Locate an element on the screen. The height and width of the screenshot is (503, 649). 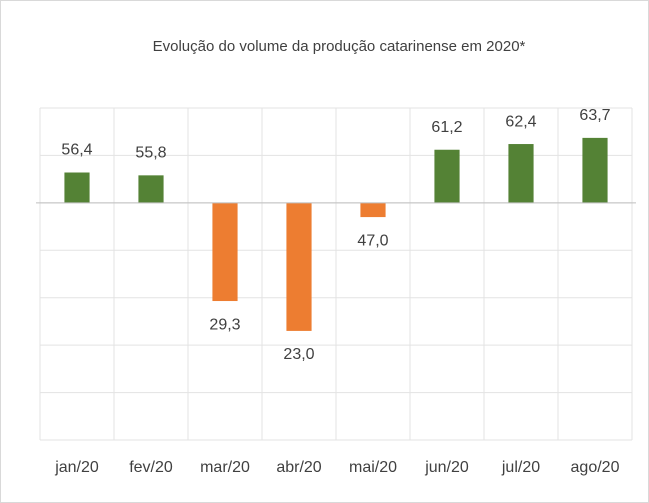
data-label: 55,8 is located at coordinates (150, 153).